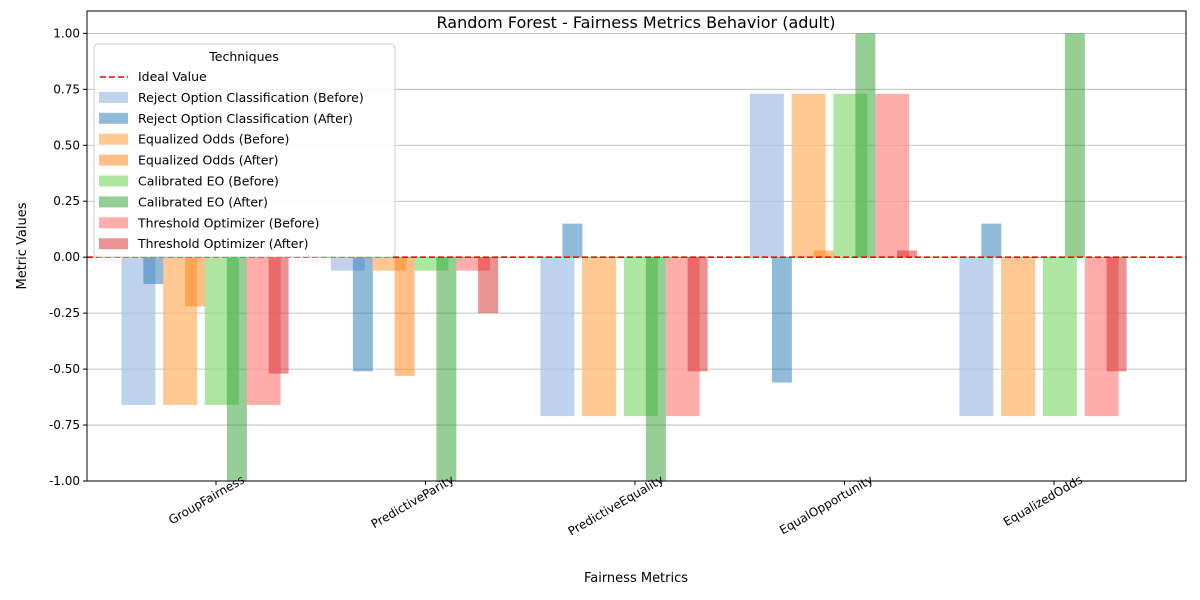  Describe the element at coordinates (64, 313) in the screenshot. I see `y-tick-label: -0.25` at that location.